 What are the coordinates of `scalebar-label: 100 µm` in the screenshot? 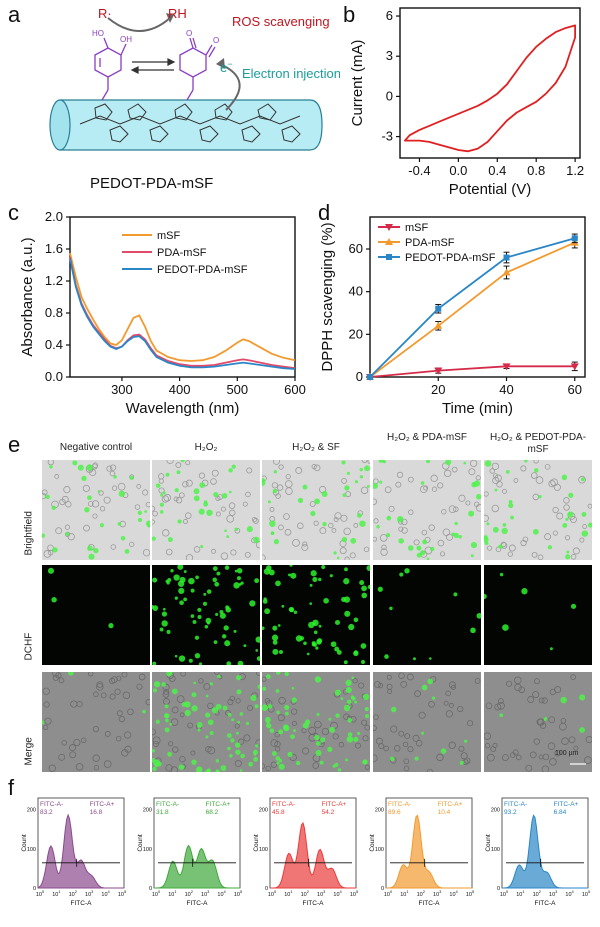 It's located at (567, 753).